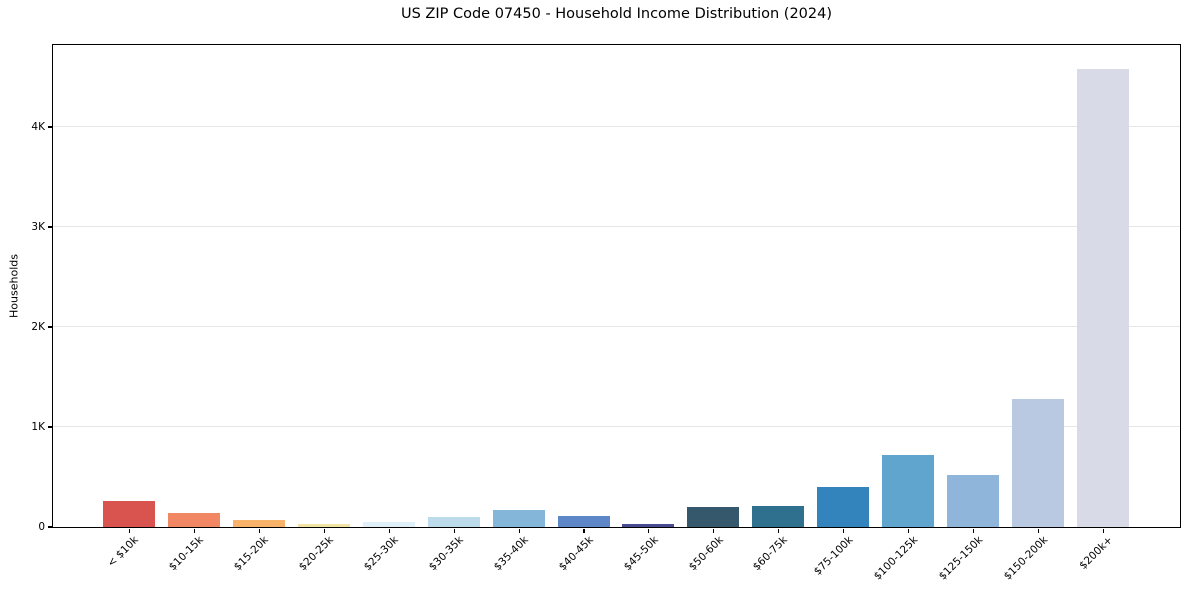 This screenshot has height=590, width=1189. What do you see at coordinates (41, 526) in the screenshot?
I see `y-tick-label: 0` at bounding box center [41, 526].